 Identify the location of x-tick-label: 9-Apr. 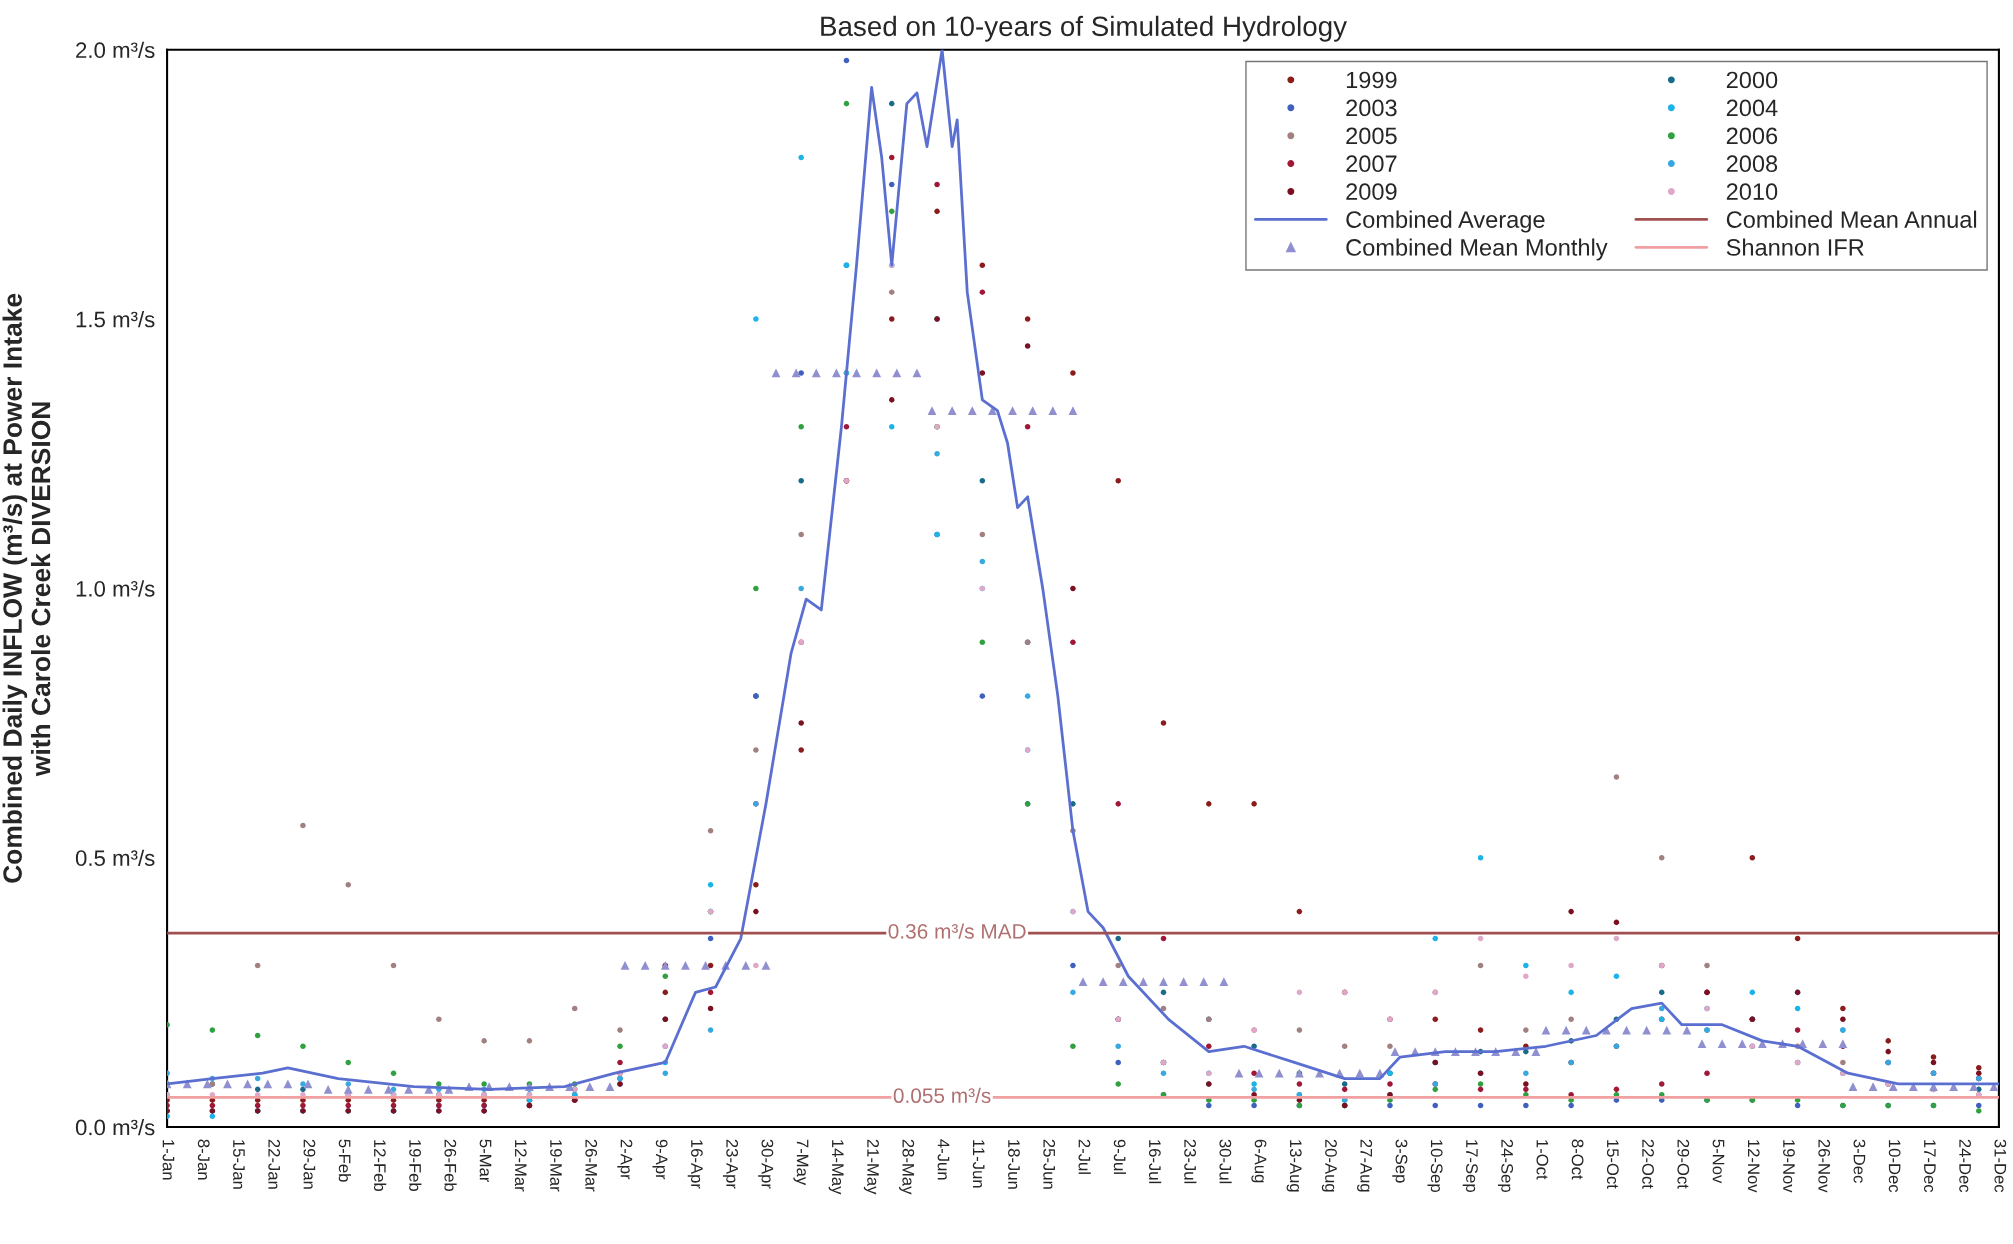
(660, 1159).